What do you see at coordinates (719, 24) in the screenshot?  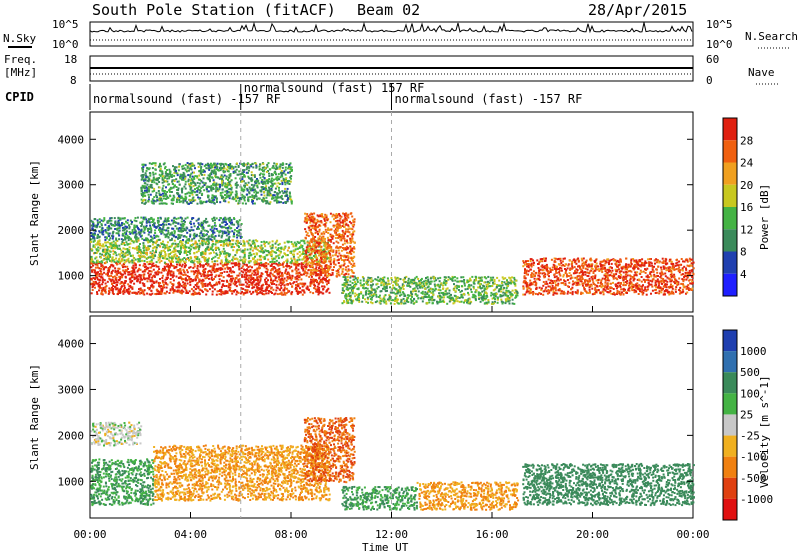 I see `noise-axis-right-top: 10^5` at bounding box center [719, 24].